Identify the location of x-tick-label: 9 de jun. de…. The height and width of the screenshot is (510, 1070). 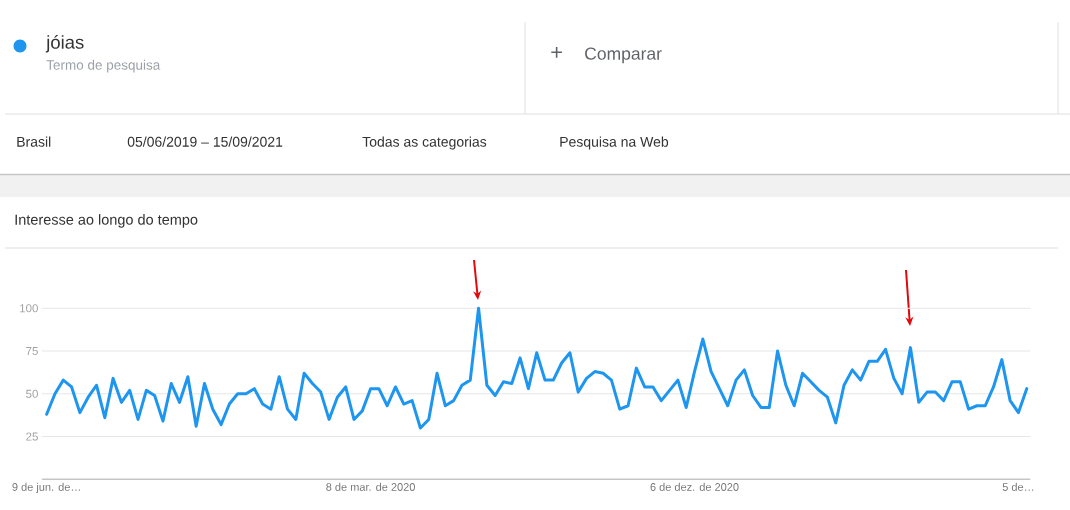
(46, 488).